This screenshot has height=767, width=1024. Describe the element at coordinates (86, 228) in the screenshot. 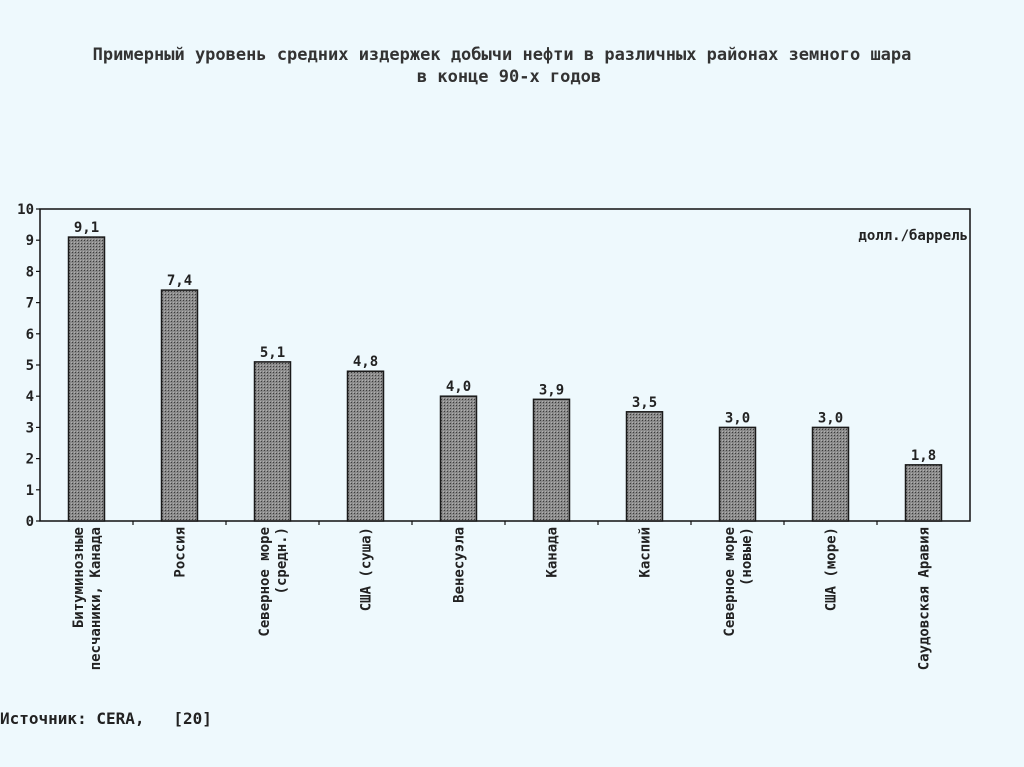

I see `data-label: 9,1` at that location.